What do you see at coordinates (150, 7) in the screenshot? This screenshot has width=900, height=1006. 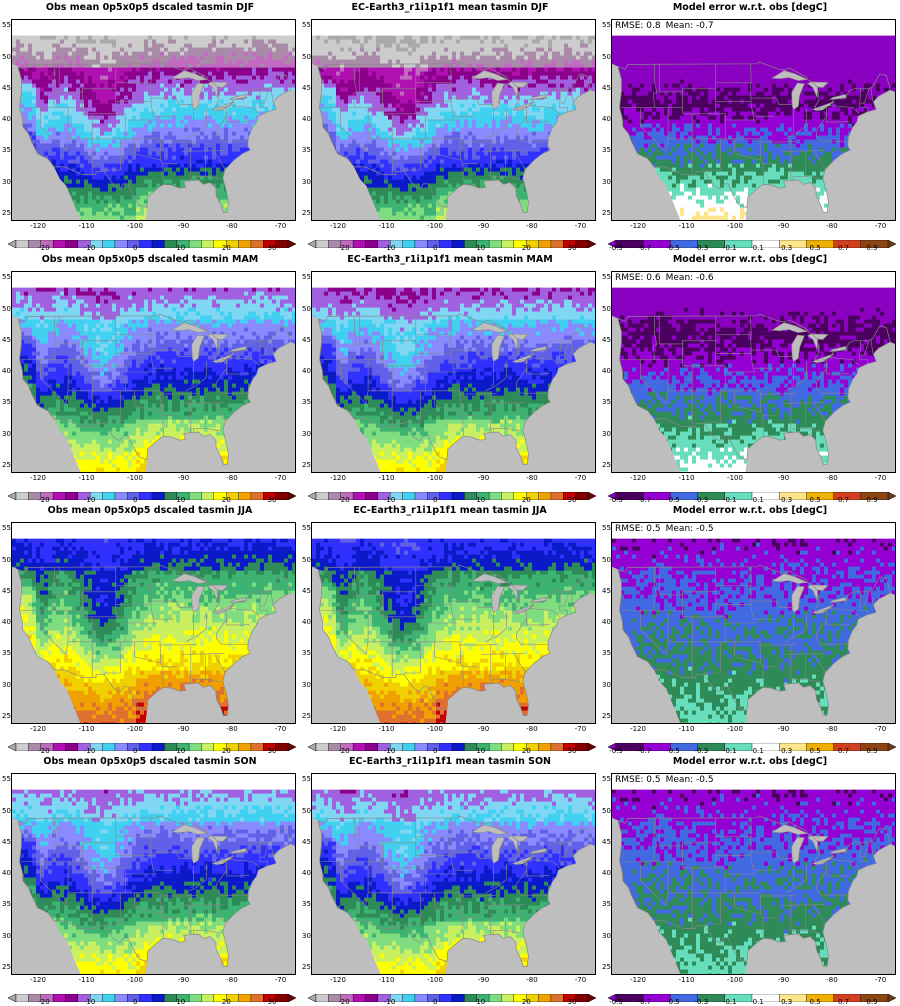 I see `panel-title: Obs mean 0p5x0p5 dscaled tasmin DJF` at bounding box center [150, 7].